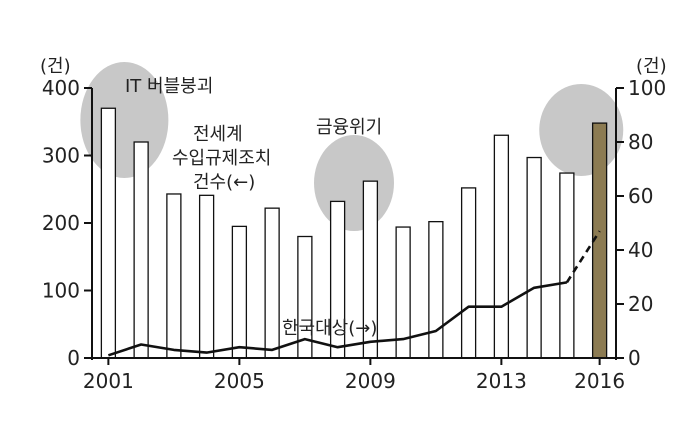  What do you see at coordinates (329, 328) in the screenshot?
I see `annotation-korea: 한국대상(→)` at bounding box center [329, 328].